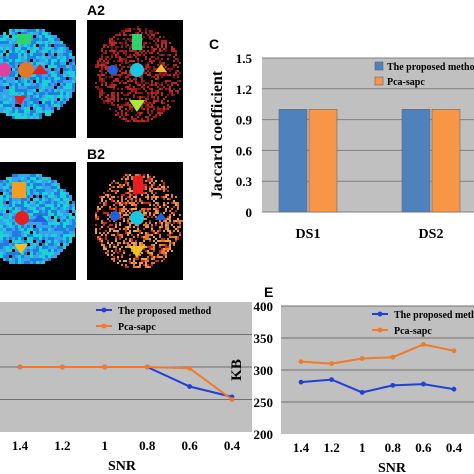 This screenshot has width=474, height=474. Describe the element at coordinates (38, 79) in the screenshot. I see `brain-image-a1` at that location.